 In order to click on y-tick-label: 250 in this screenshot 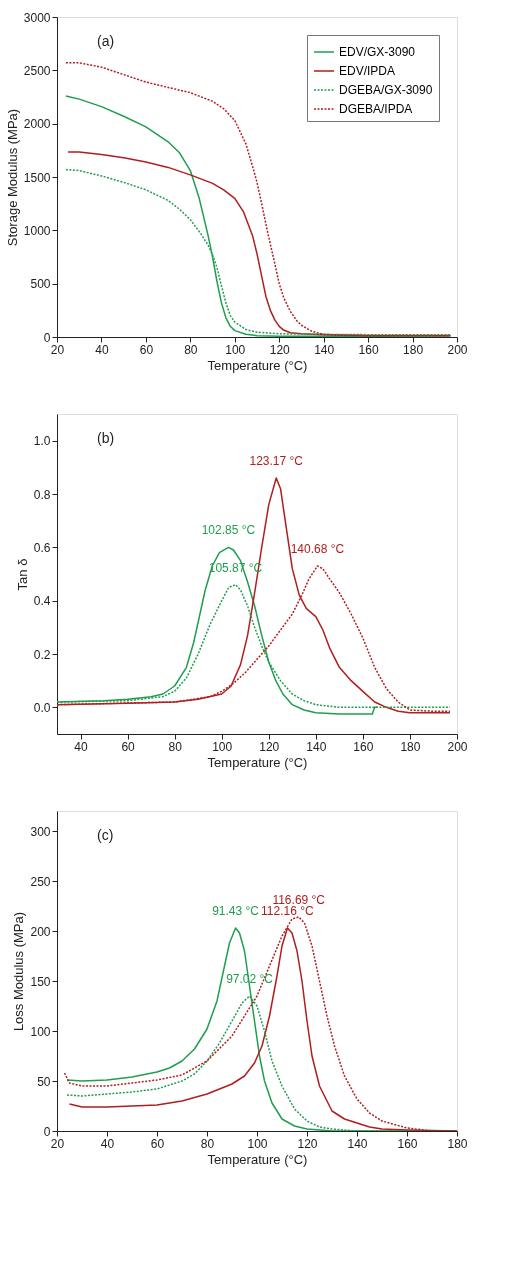, I will do `click(40, 881)`.